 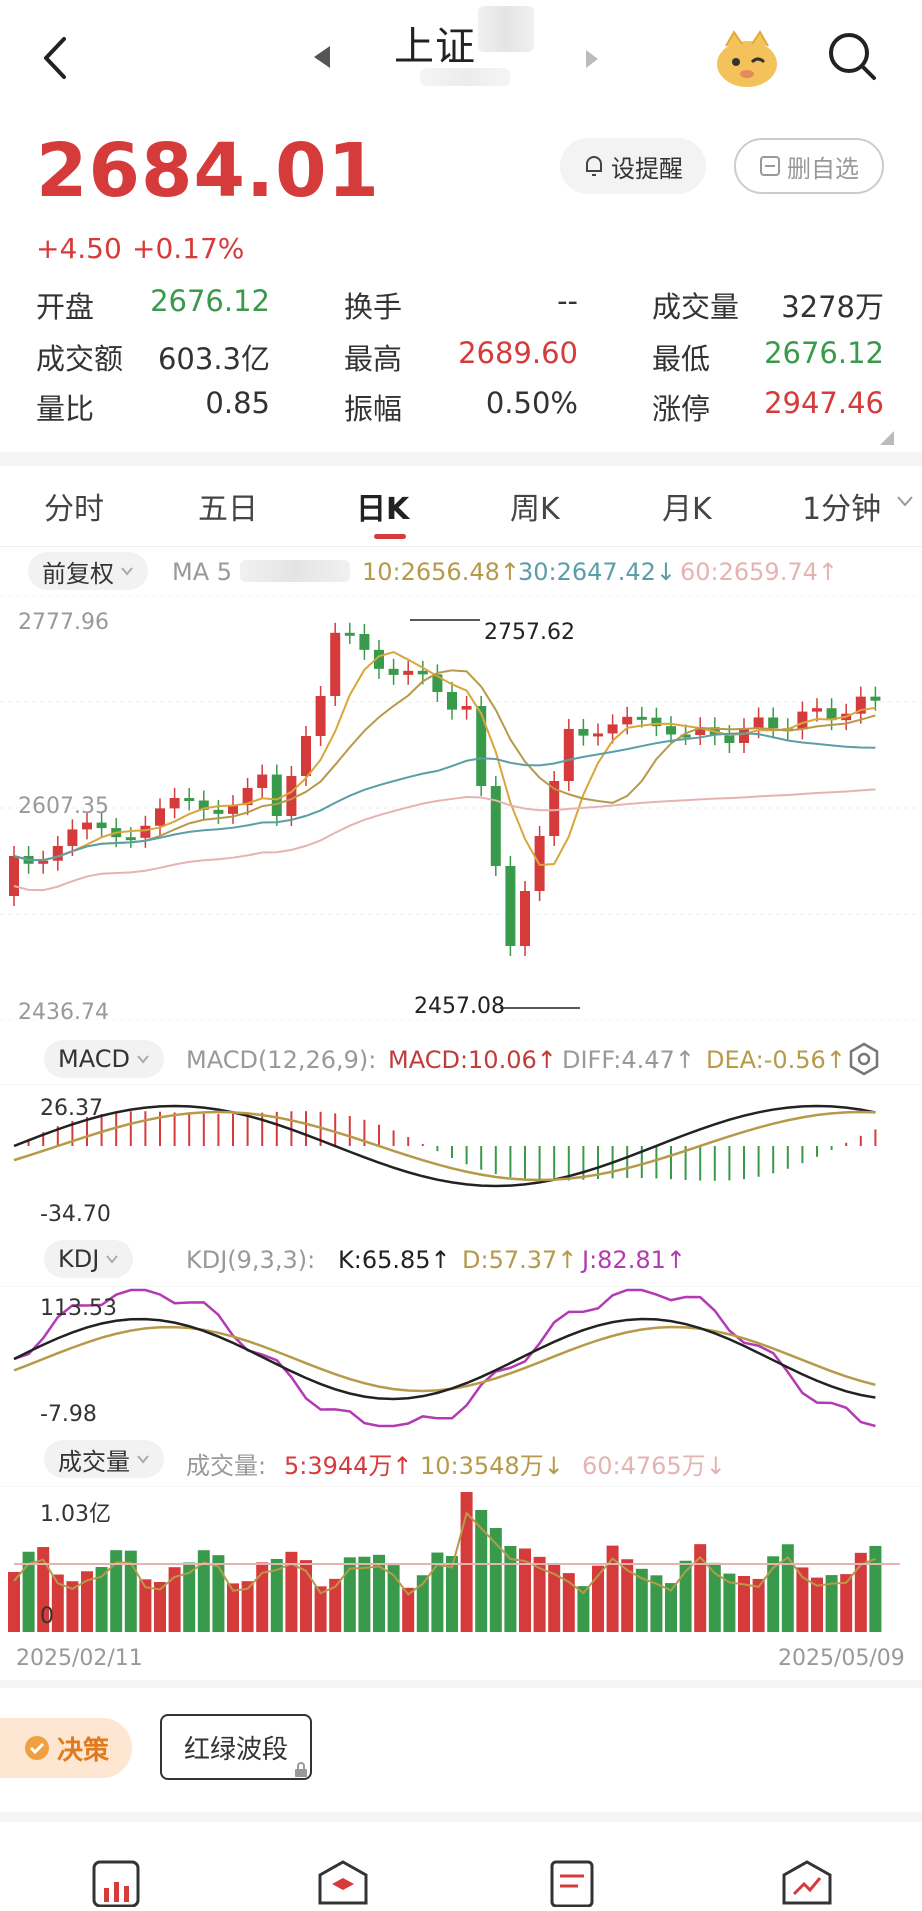 What do you see at coordinates (687, 509) in the screenshot?
I see `tab-monthly-k: 月K` at bounding box center [687, 509].